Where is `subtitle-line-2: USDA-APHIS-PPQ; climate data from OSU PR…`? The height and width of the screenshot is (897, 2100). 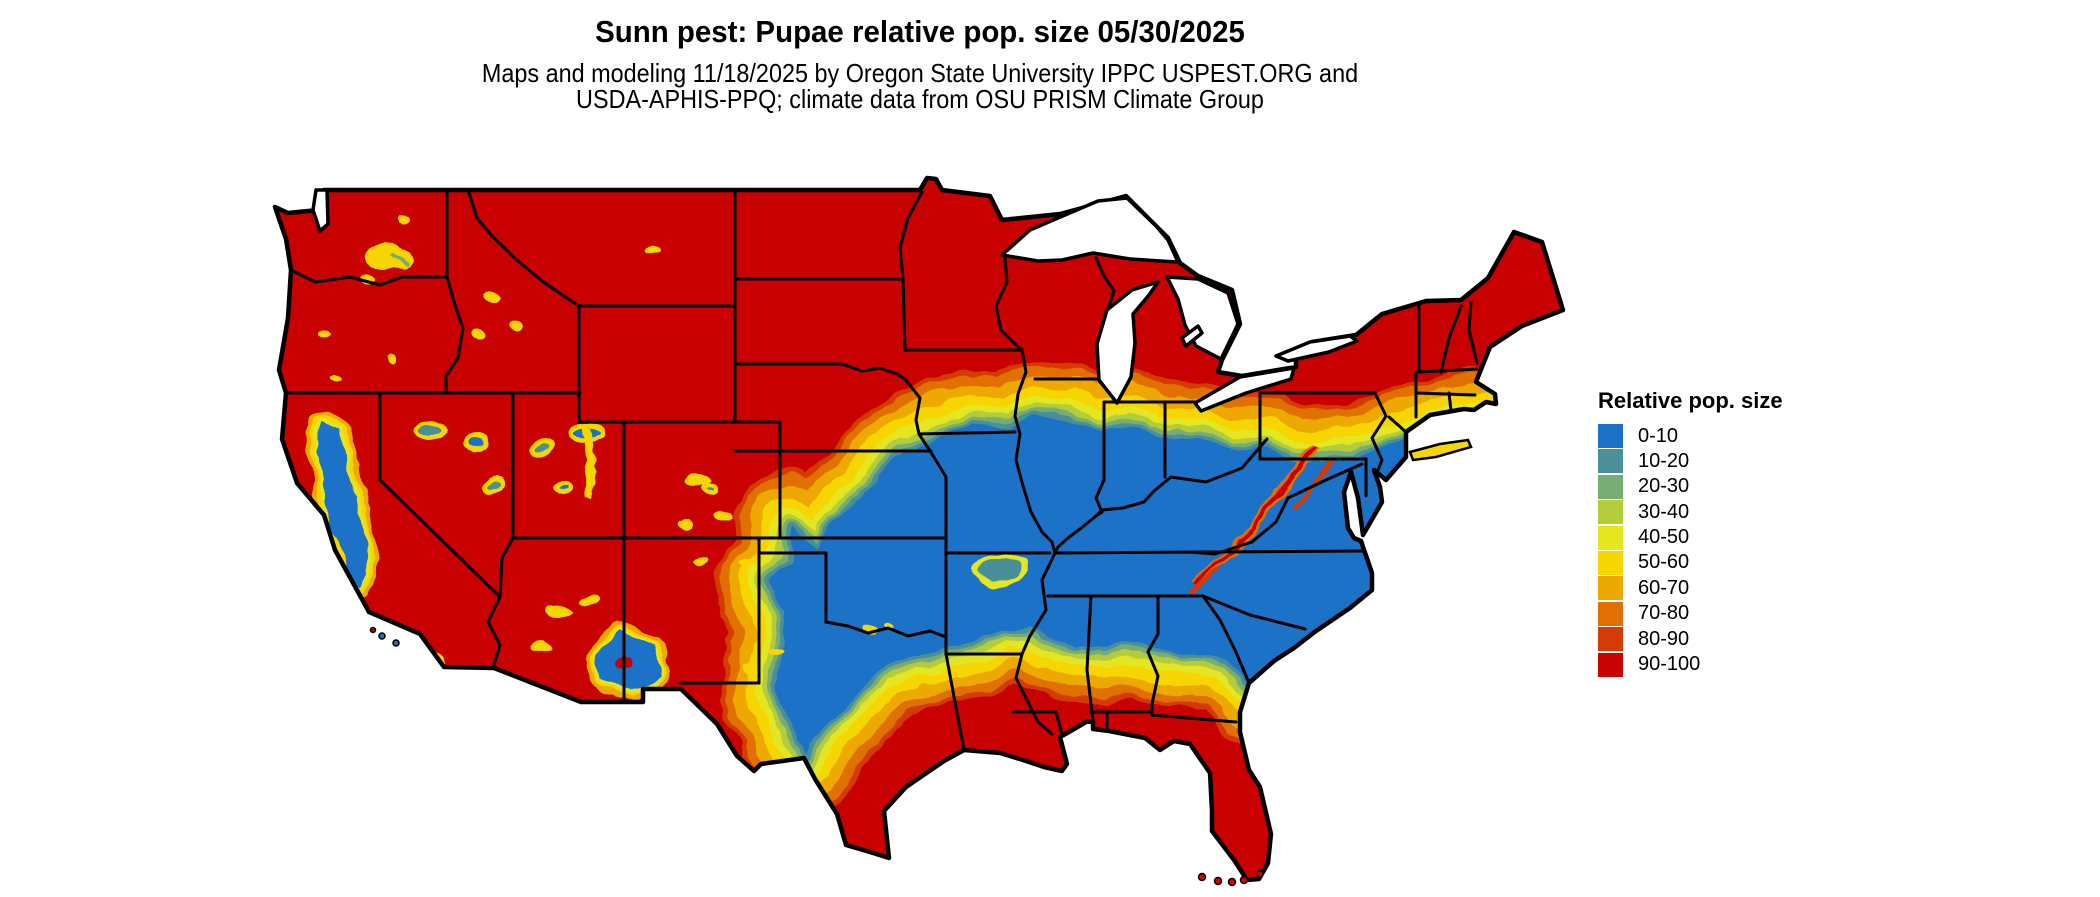
subtitle-line-2: USDA-APHIS-PPQ; climate data from OSU PR… is located at coordinates (920, 99).